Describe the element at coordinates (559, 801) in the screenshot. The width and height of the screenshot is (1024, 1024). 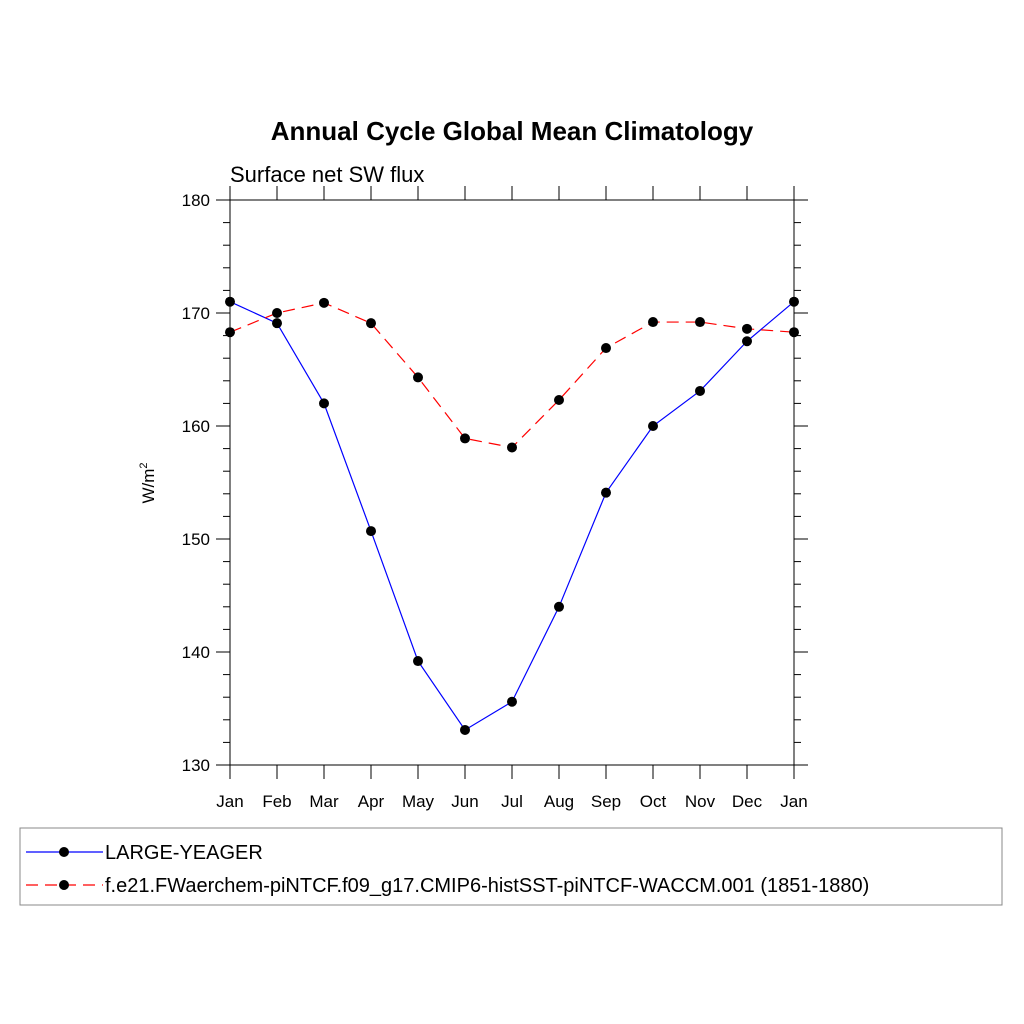
I see `x-tick-label: Aug` at that location.